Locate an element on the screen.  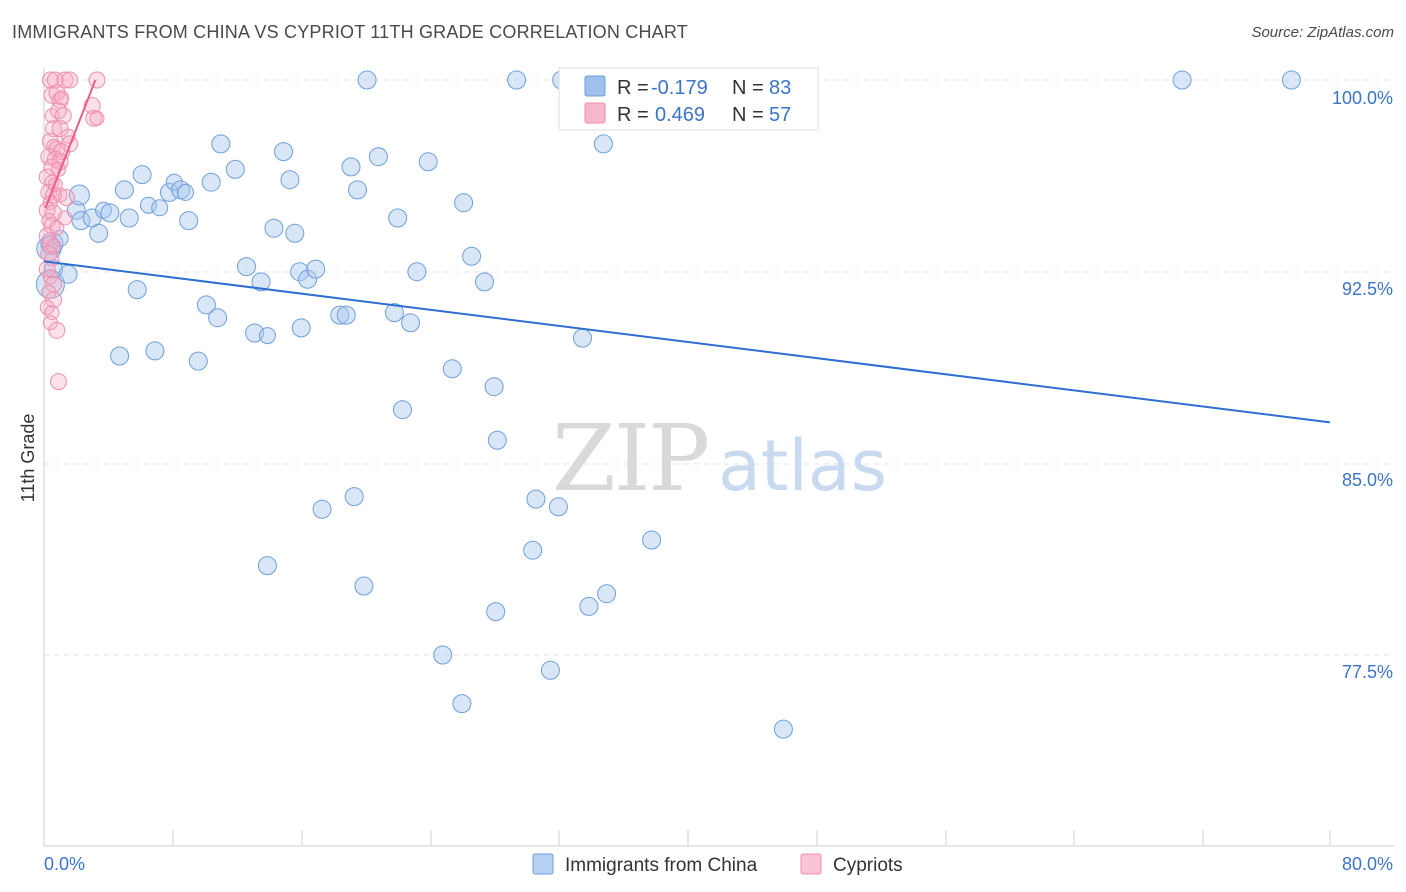
bottom-legend-label-cypriots: Cypriots is located at coordinates (868, 865).